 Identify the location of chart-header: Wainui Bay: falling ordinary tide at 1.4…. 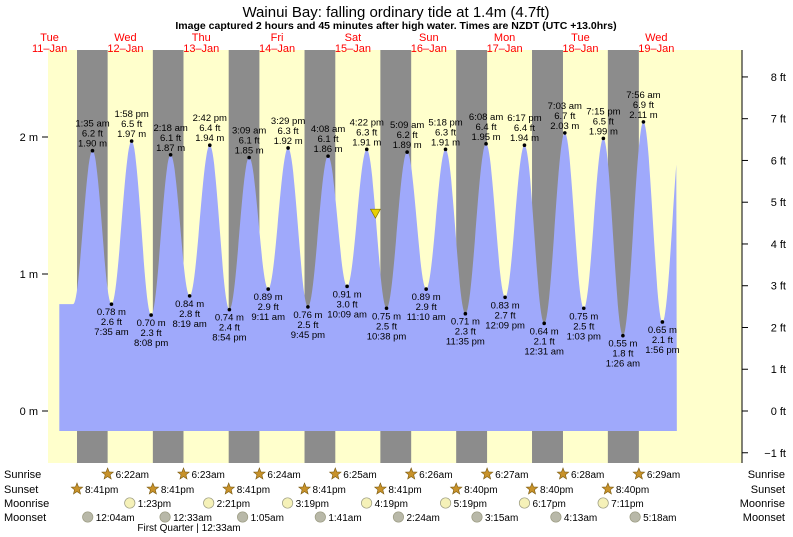
(395, 18).